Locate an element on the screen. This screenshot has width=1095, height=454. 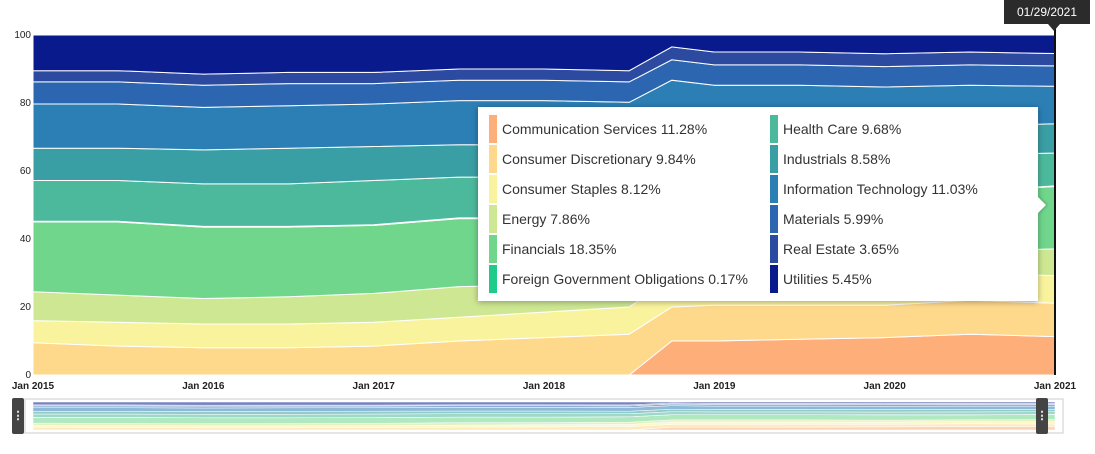
navigator-frame is located at coordinates (544, 416).